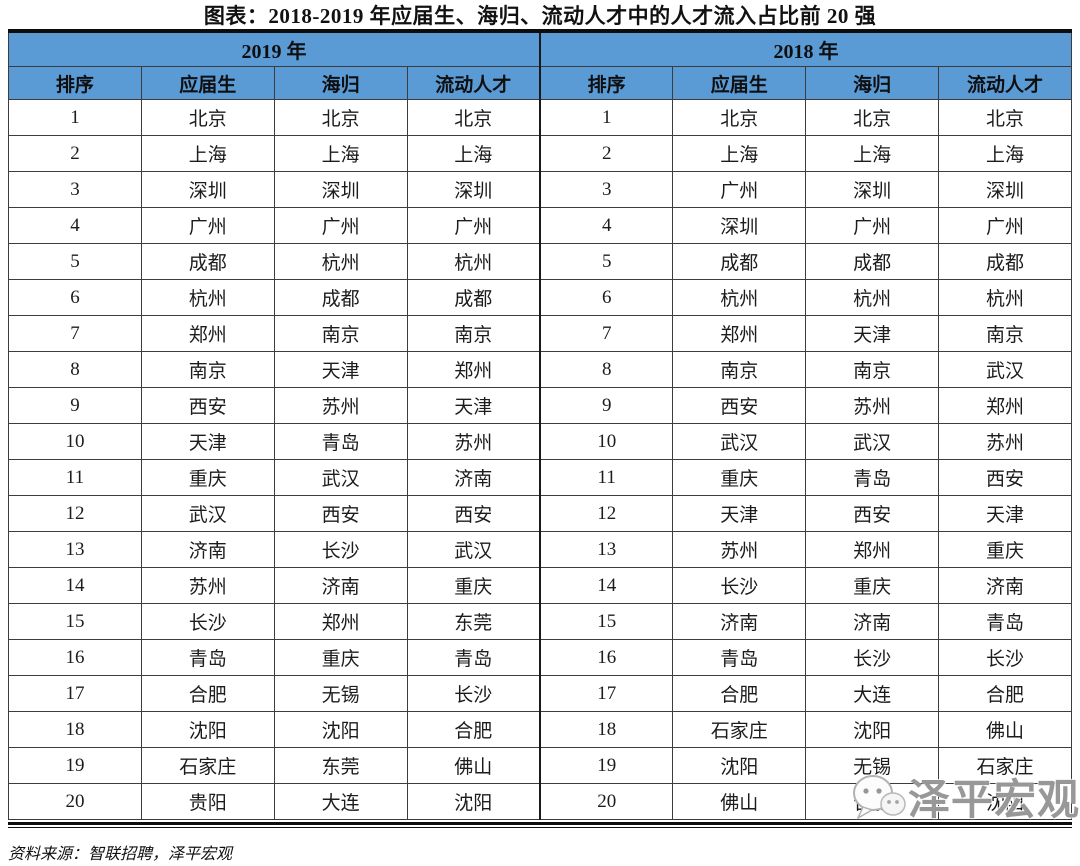 This screenshot has height=866, width=1080. I want to click on city-cell: 西安, so click(872, 513).